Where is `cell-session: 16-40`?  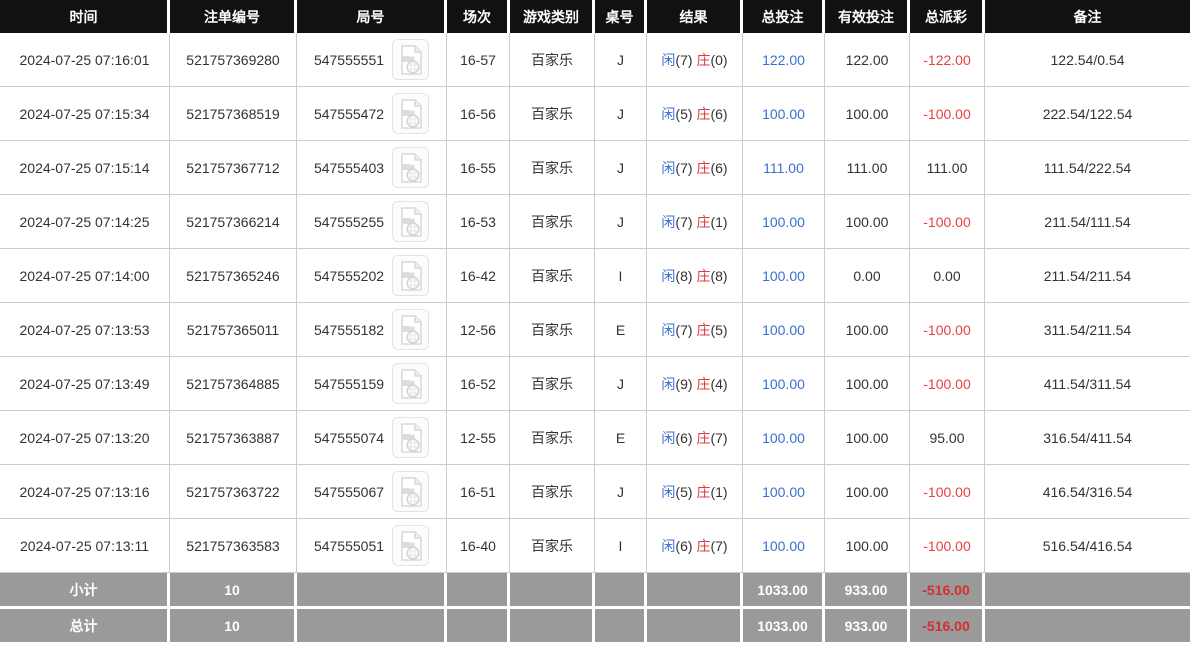
cell-session: 16-40 is located at coordinates (478, 546).